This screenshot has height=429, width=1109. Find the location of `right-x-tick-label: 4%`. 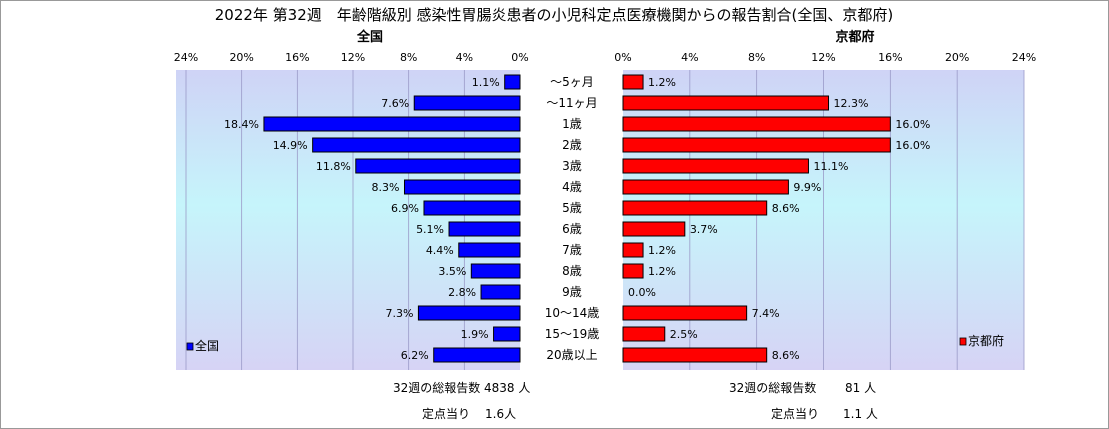

right-x-tick-label: 4% is located at coordinates (689, 57).